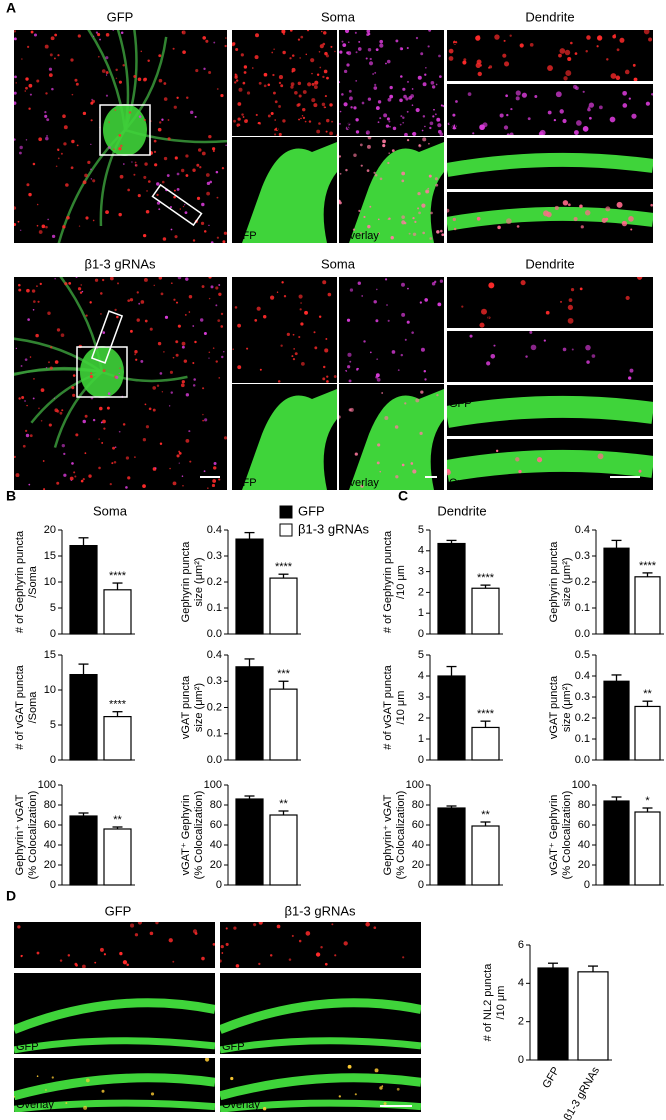 Image resolution: width=666 pixels, height=1120 pixels. I want to click on significance: **, so click(485, 815).